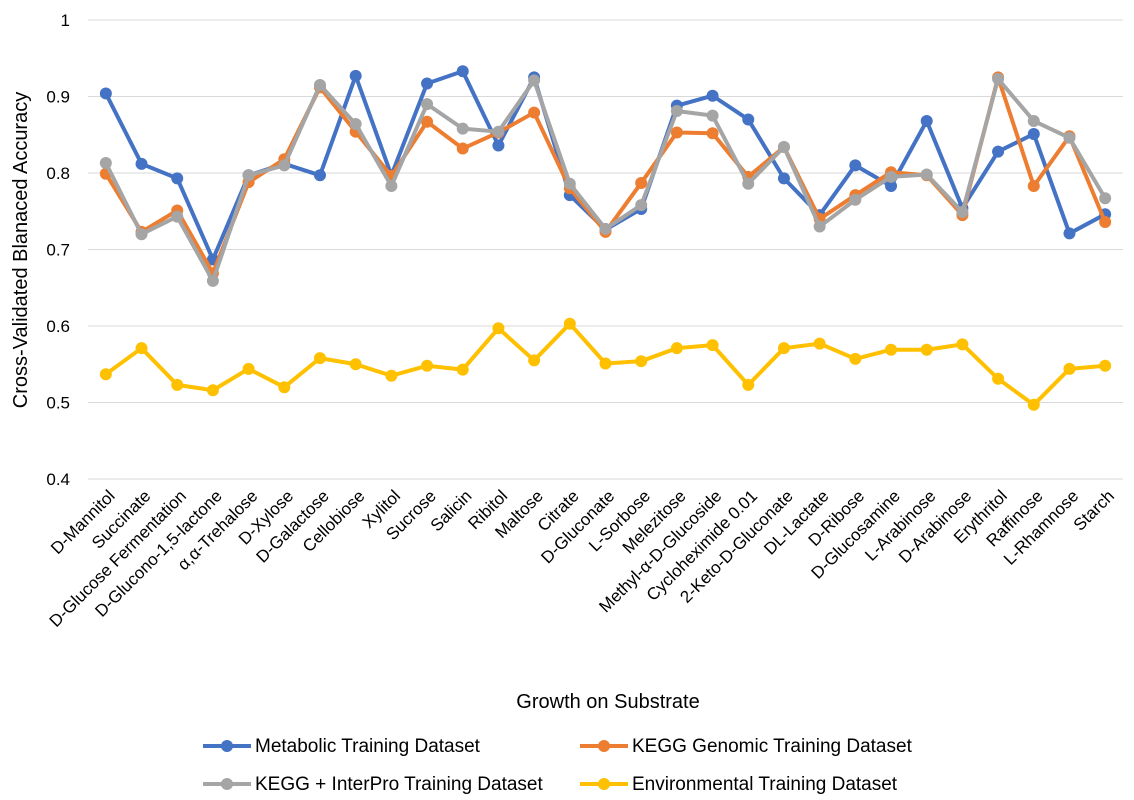 Image resolution: width=1134 pixels, height=800 pixels. What do you see at coordinates (58, 479) in the screenshot?
I see `y-tick-label: 0.4` at bounding box center [58, 479].